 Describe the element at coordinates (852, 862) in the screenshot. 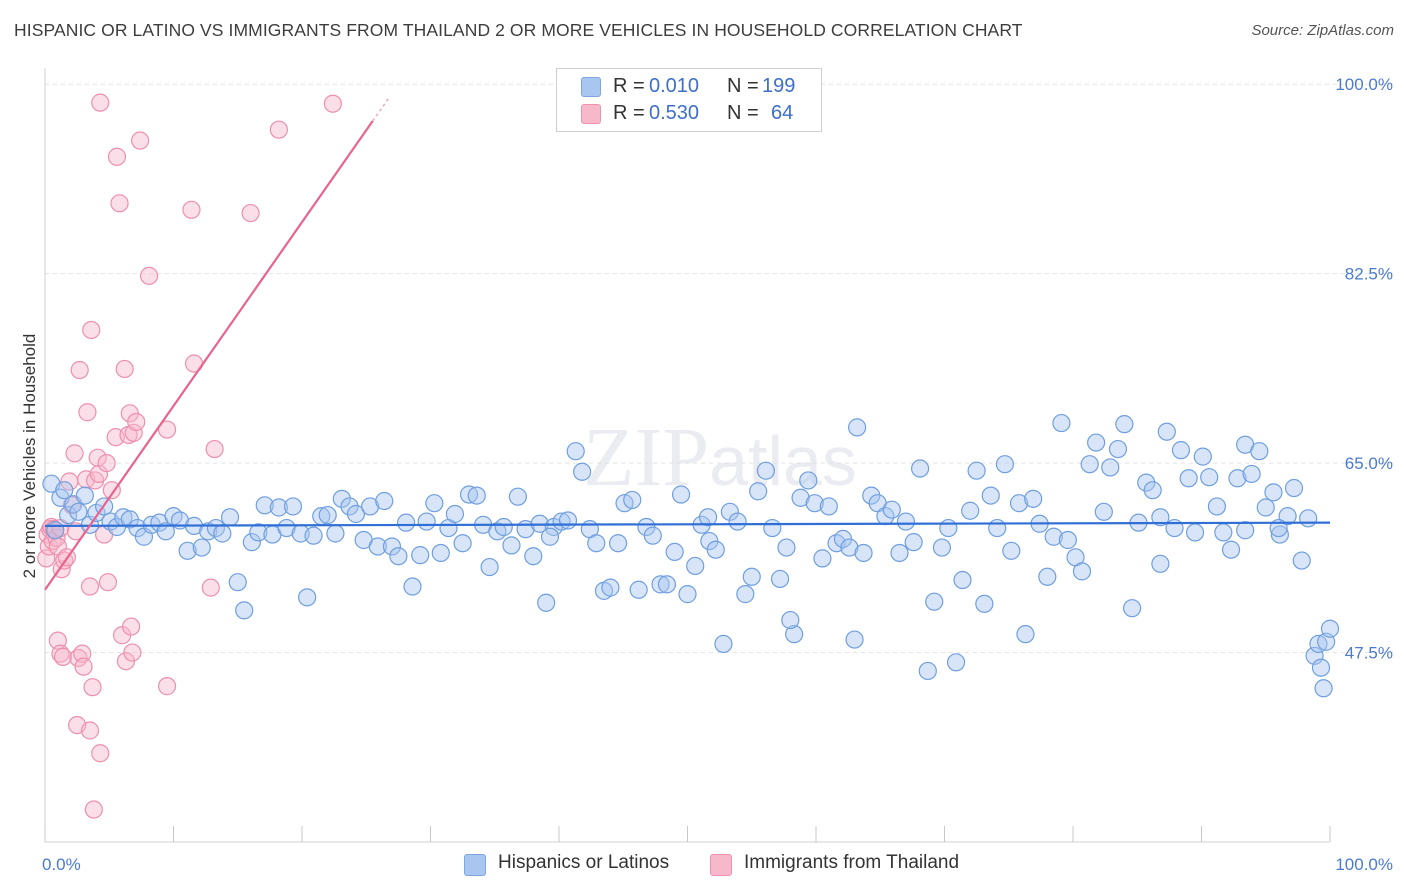

I see `legend-label: Immigrants from Thailand` at that location.